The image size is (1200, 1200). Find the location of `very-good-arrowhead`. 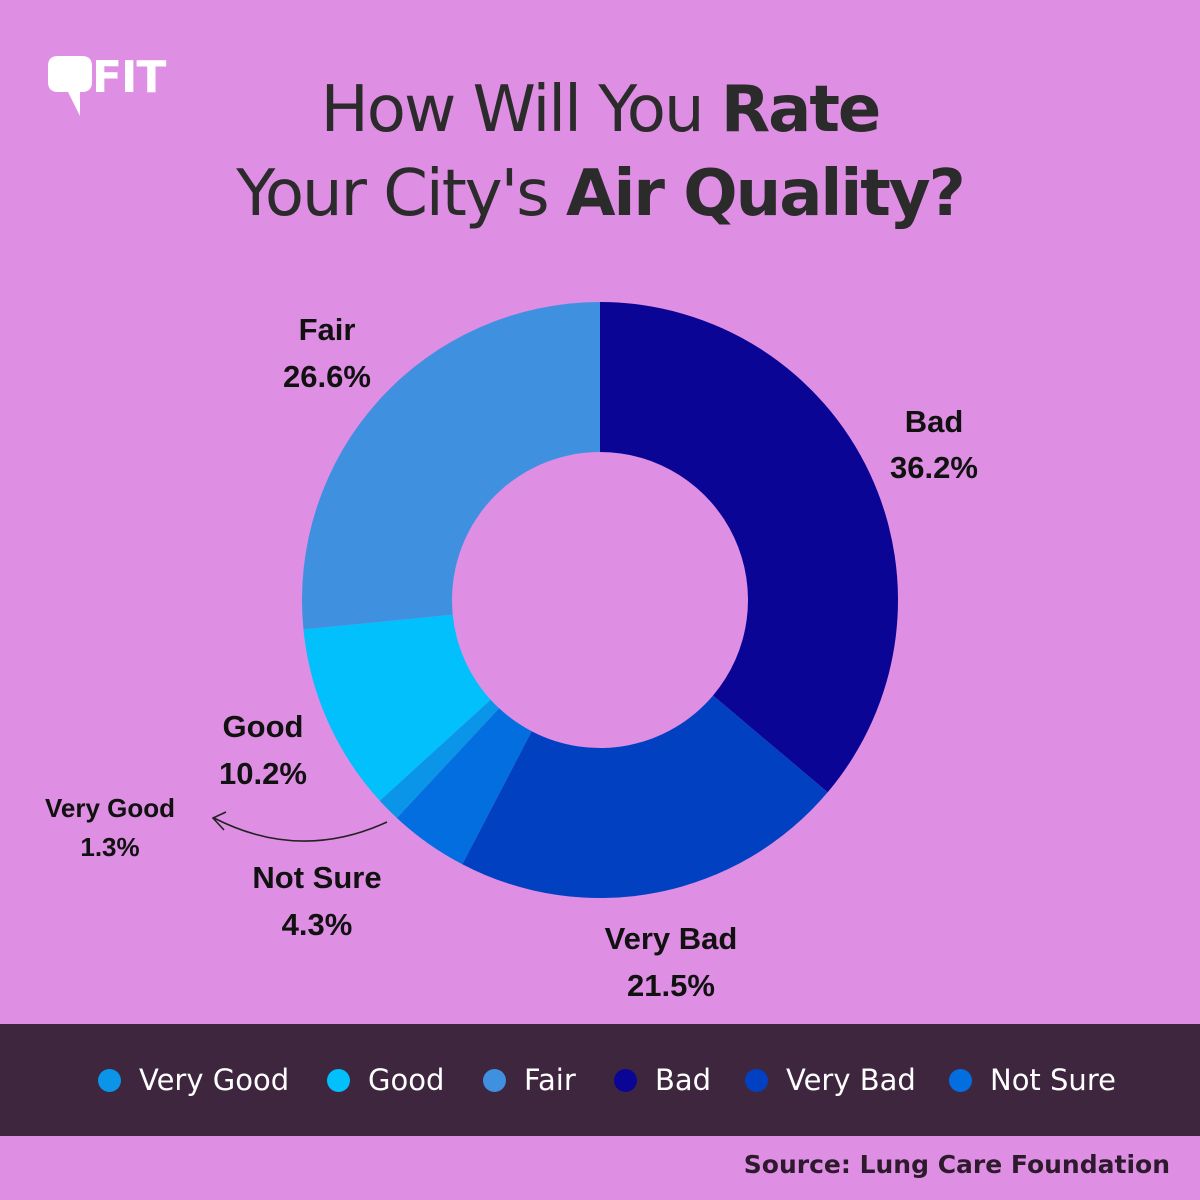

very-good-arrowhead is located at coordinates (219, 821).